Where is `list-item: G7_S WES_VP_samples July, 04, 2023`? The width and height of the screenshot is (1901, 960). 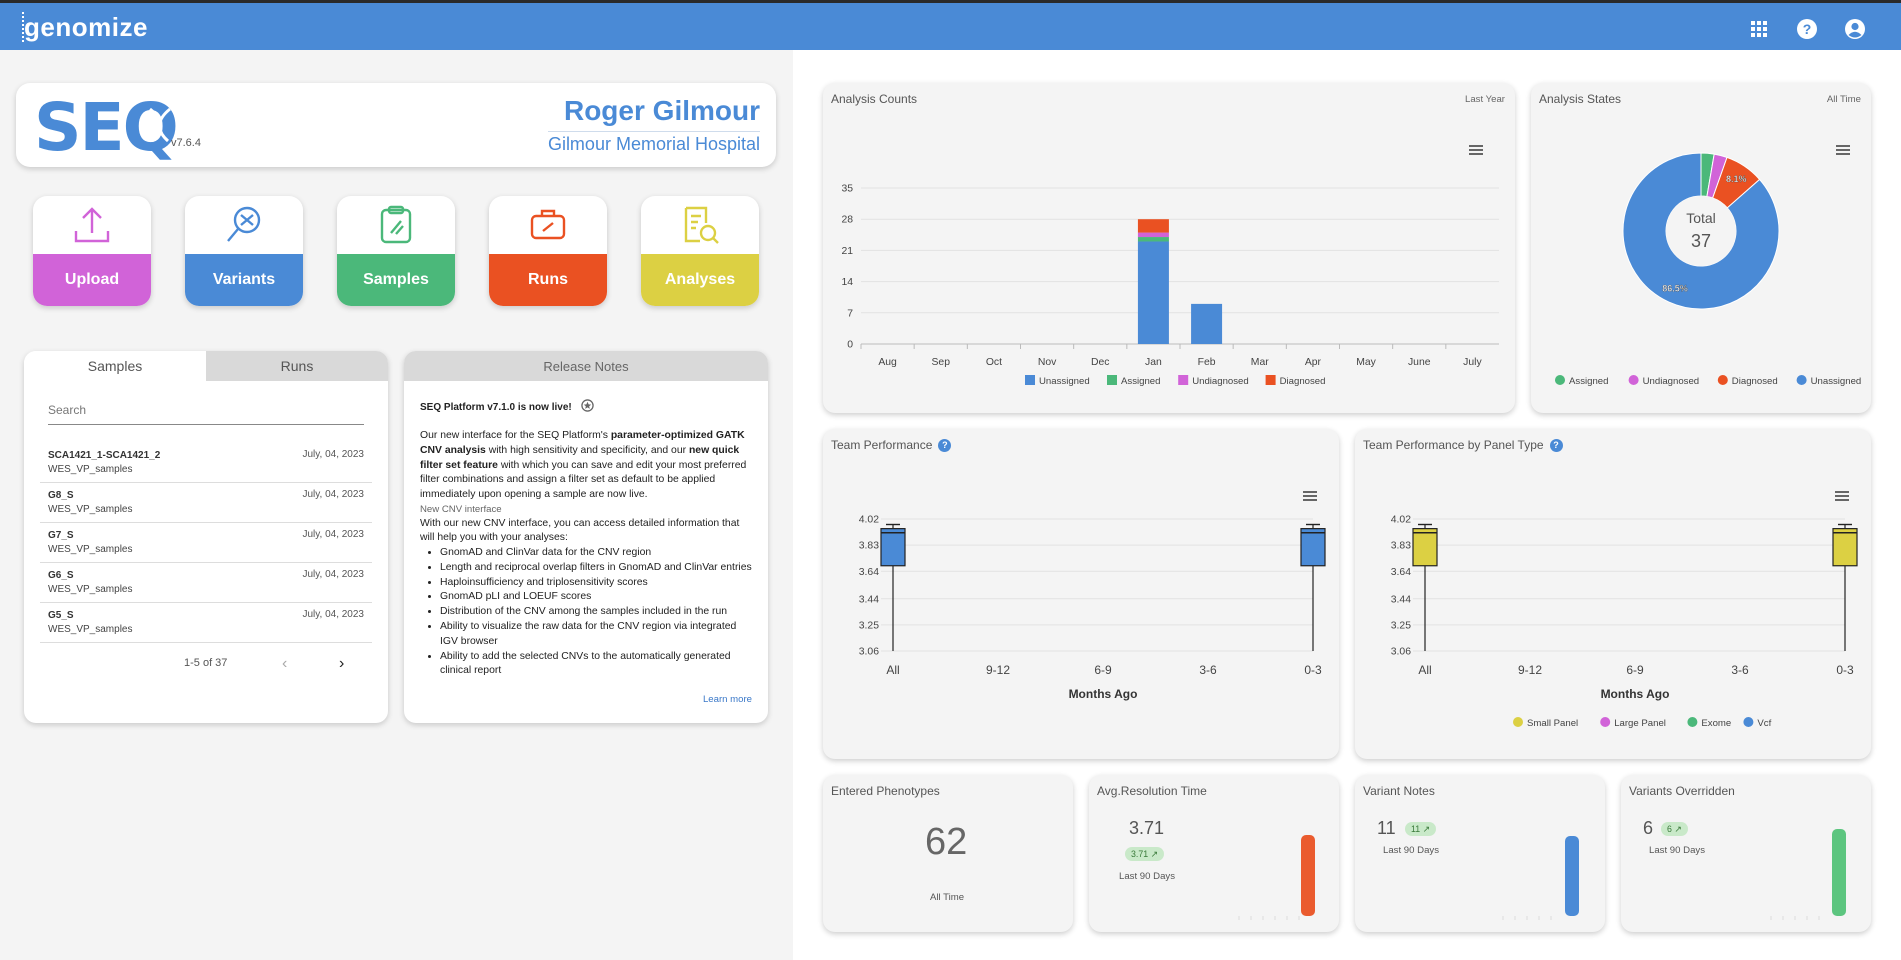 list-item: G7_S WES_VP_samples July, 04, 2023 is located at coordinates (206, 543).